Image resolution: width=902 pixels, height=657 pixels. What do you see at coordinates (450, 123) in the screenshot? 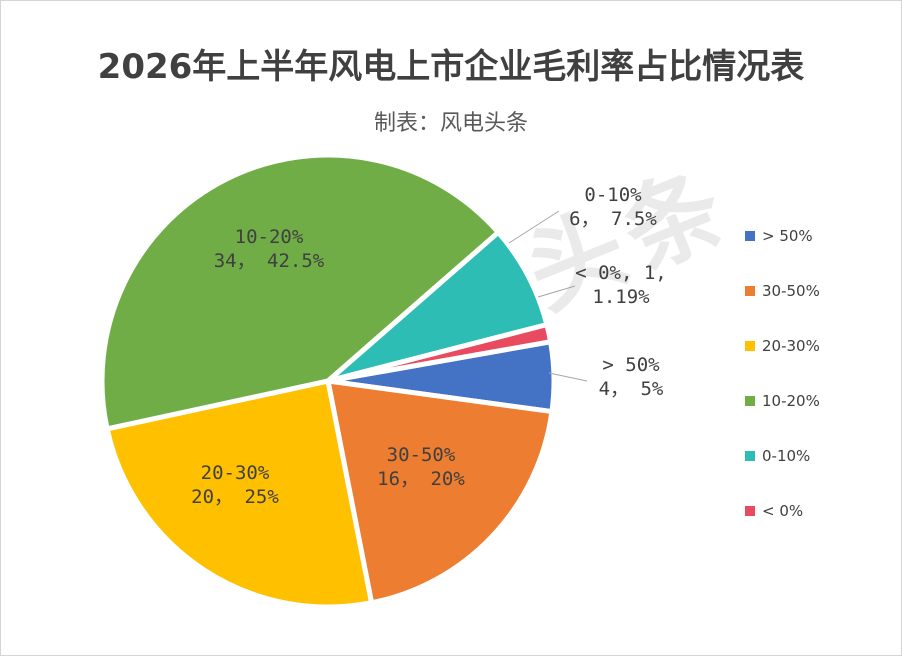
I see `chart-subtitle: 制表：风电头条` at bounding box center [450, 123].